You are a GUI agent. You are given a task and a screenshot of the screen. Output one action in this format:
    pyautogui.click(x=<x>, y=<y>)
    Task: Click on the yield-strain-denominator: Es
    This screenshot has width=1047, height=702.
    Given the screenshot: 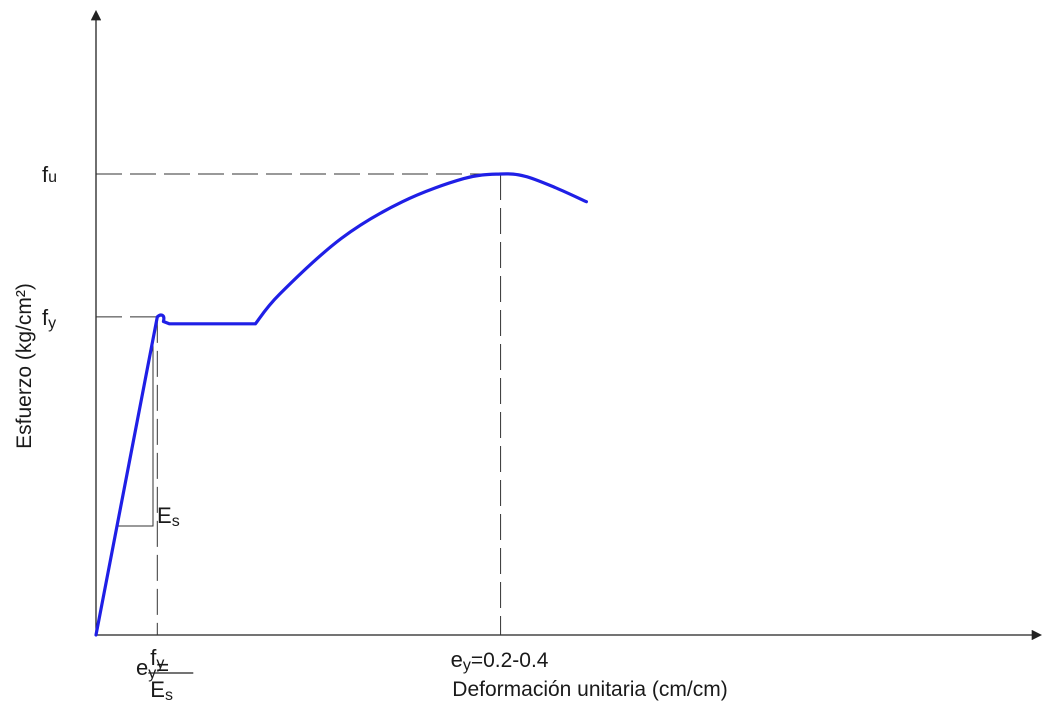 What is the action you would take?
    pyautogui.click(x=161, y=689)
    